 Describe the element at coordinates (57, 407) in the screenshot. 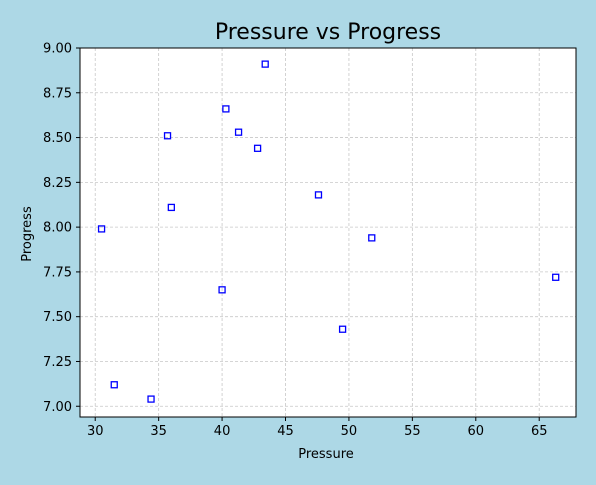

I see `y-tick-label: 7.00` at that location.